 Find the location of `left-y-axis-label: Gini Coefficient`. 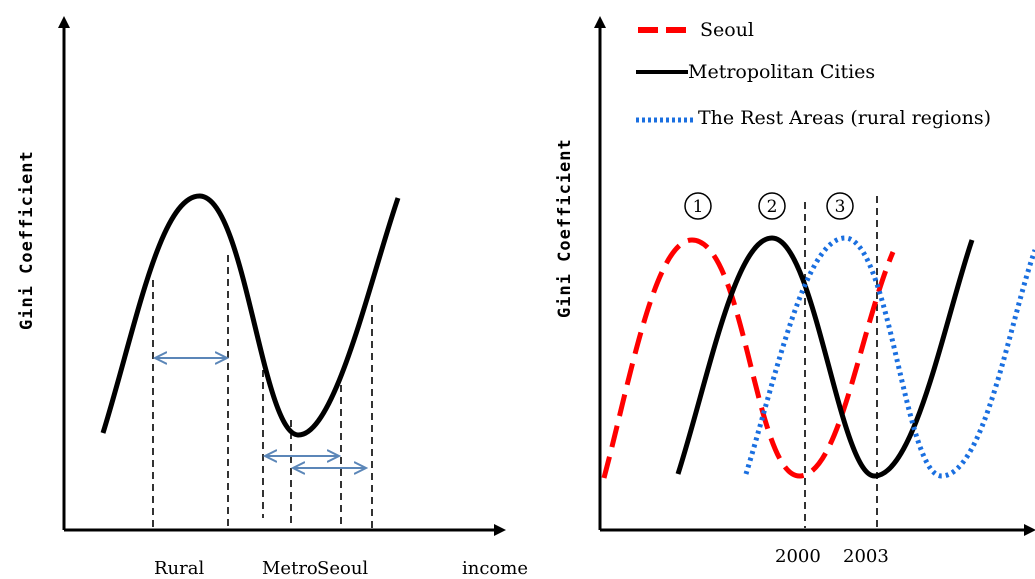

left-y-axis-label: Gini Coefficient is located at coordinates (27, 240).